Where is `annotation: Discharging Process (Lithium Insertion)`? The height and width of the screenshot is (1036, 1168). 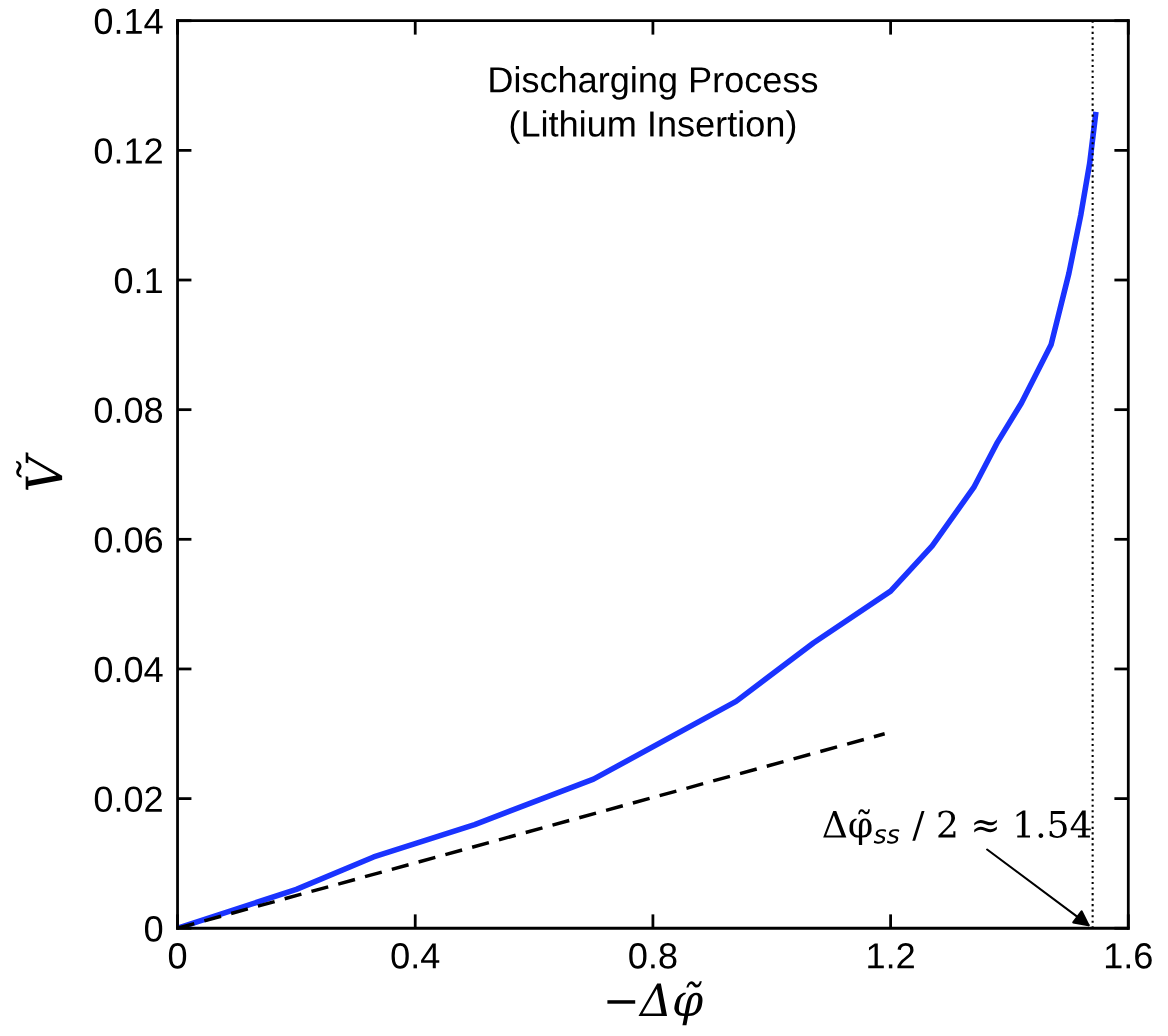 annotation: Discharging Process (Lithium Insertion) is located at coordinates (654, 105).